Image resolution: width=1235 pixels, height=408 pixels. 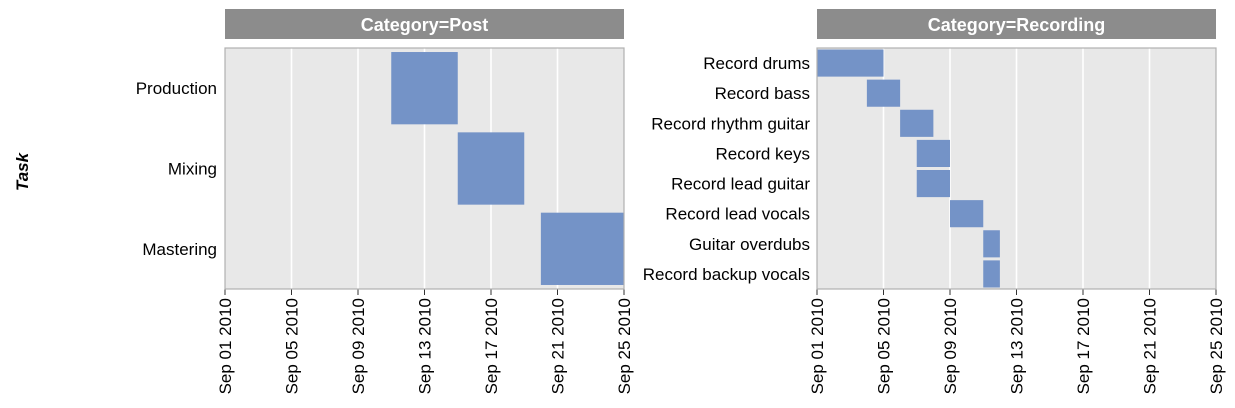 I want to click on task-bar-mixing, so click(x=491, y=168).